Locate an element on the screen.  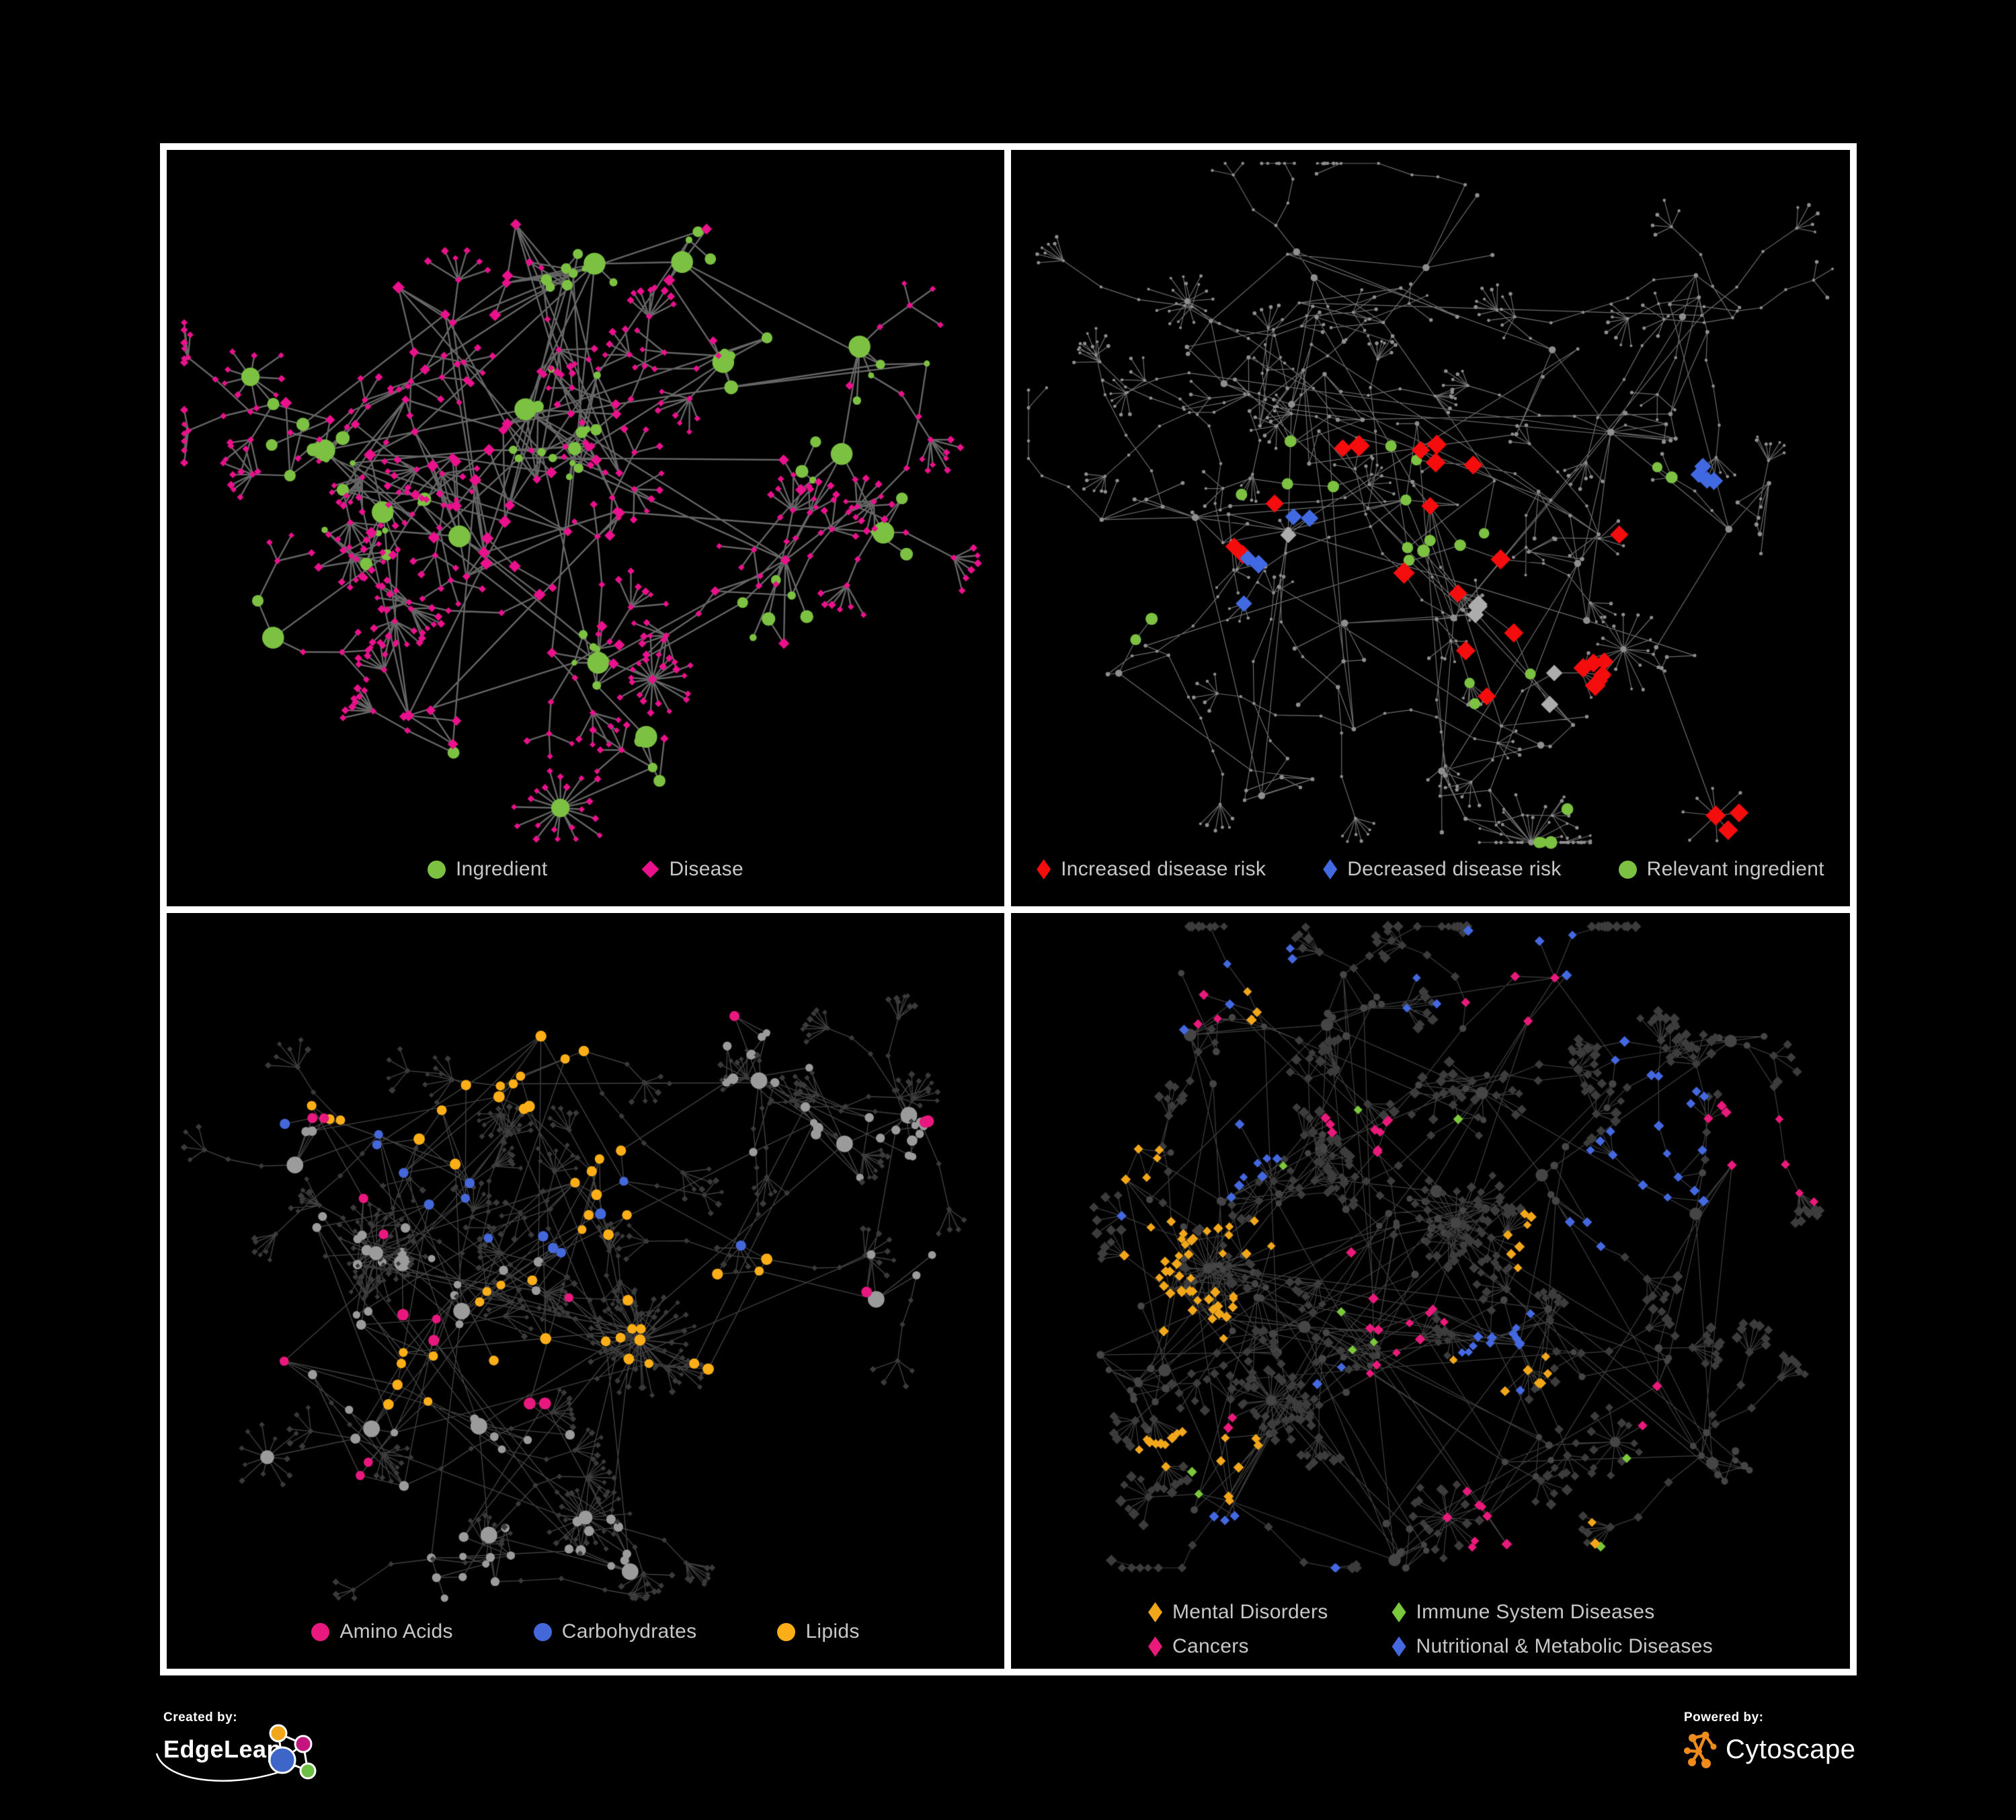
legend-item-disease: Disease is located at coordinates (692, 869).